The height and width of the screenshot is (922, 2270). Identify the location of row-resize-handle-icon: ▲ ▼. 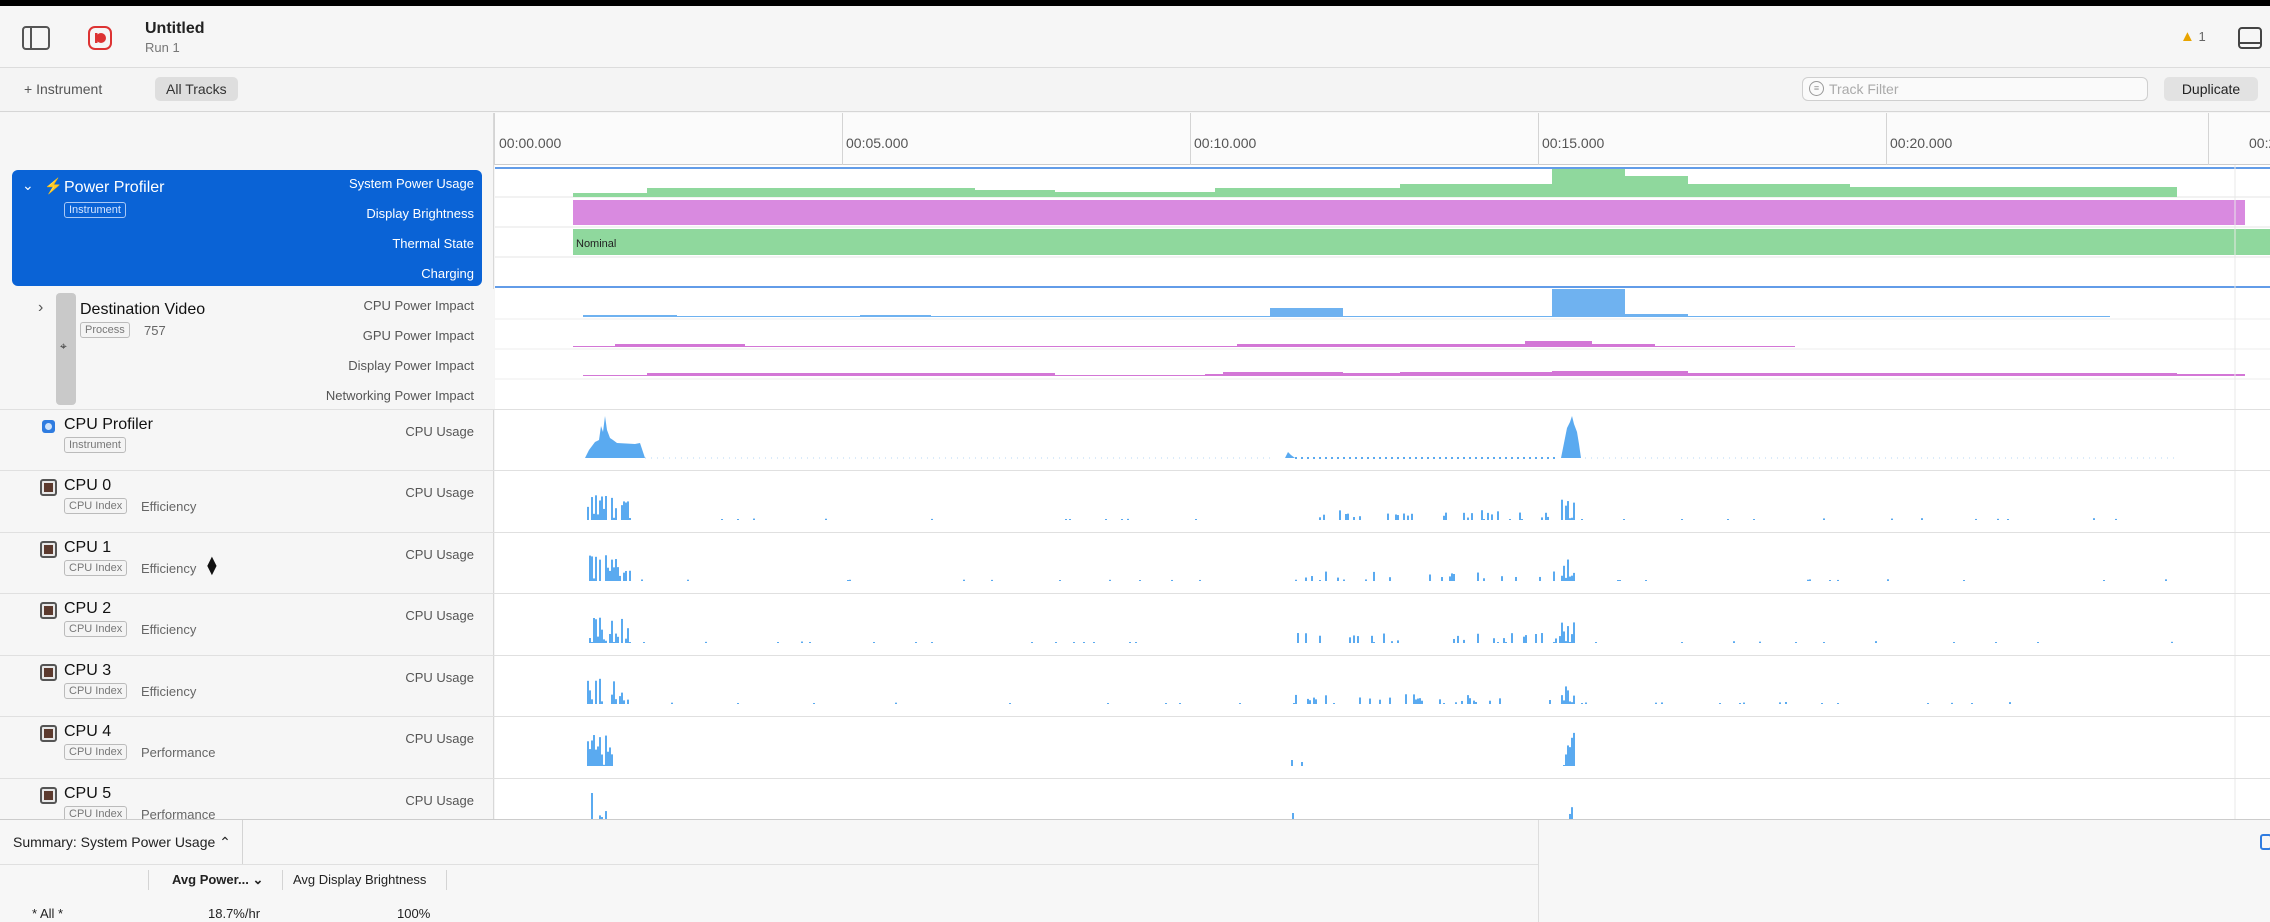
(212, 566).